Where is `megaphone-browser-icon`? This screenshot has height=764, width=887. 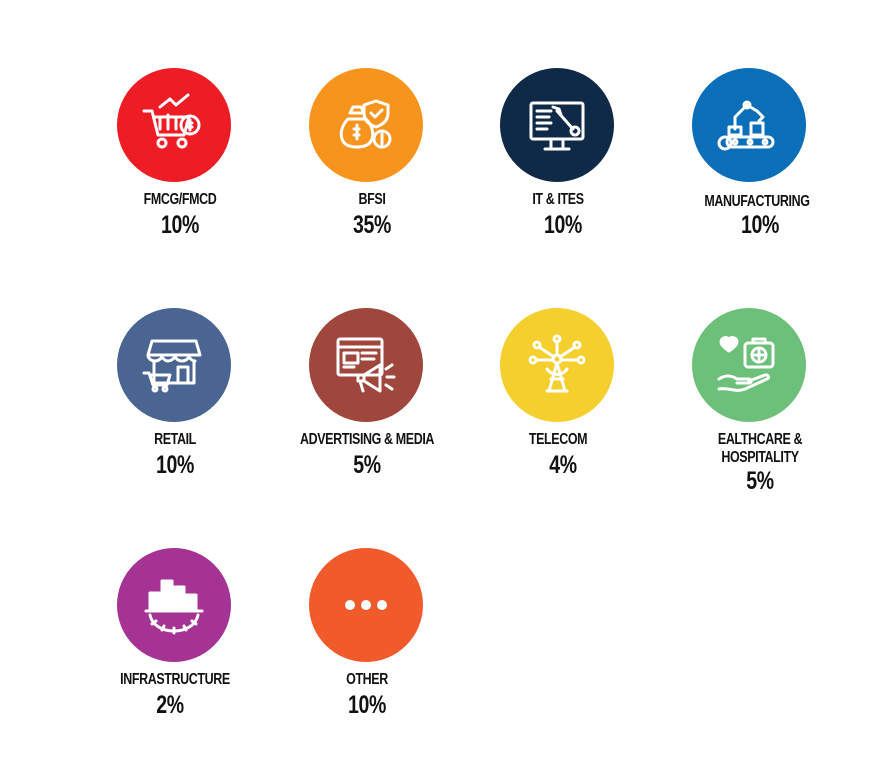 megaphone-browser-icon is located at coordinates (366, 365).